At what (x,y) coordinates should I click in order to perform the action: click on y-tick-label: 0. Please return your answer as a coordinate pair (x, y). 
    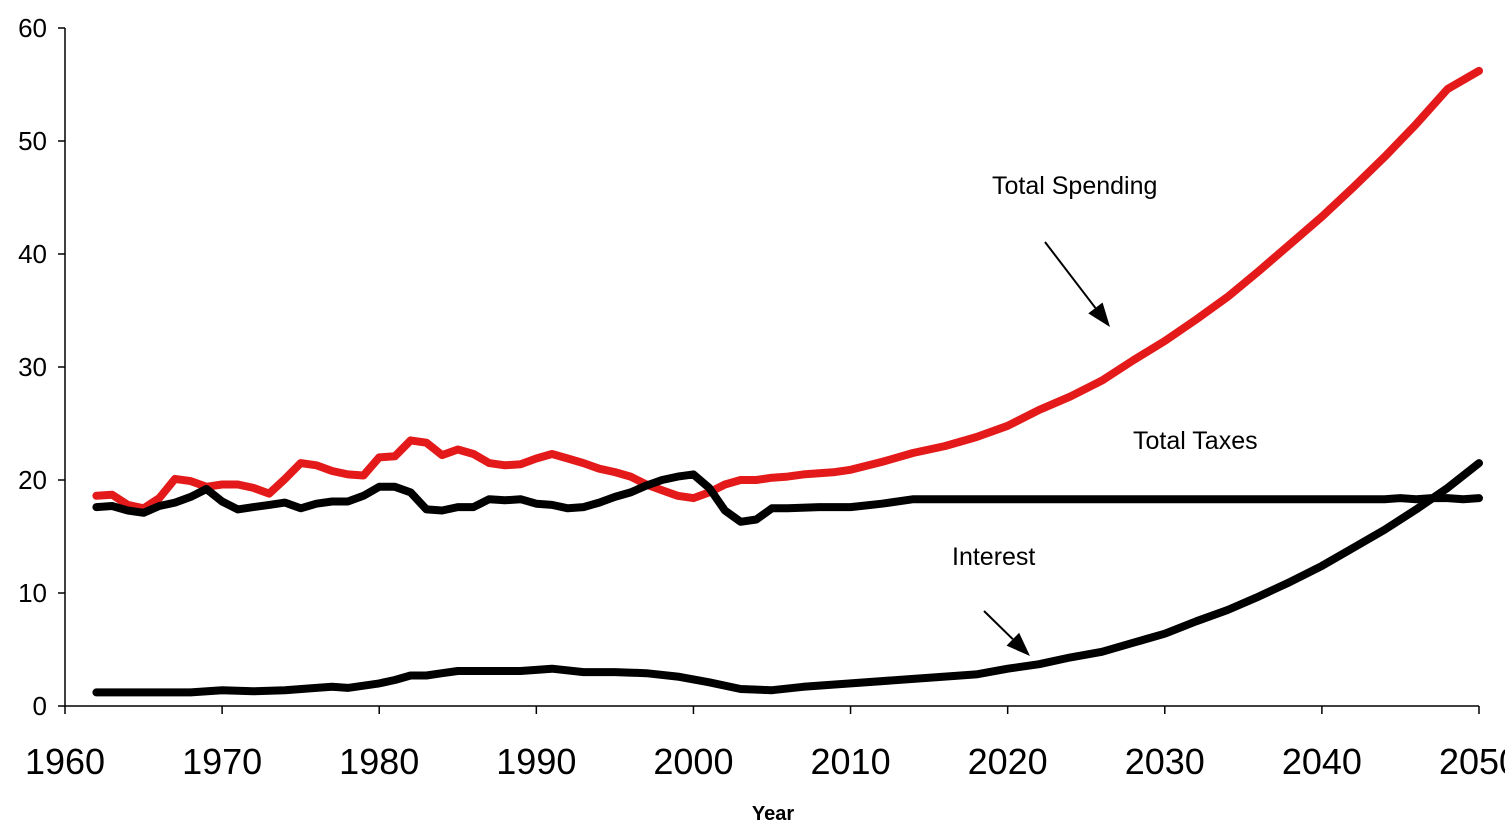
    Looking at the image, I should click on (40, 706).